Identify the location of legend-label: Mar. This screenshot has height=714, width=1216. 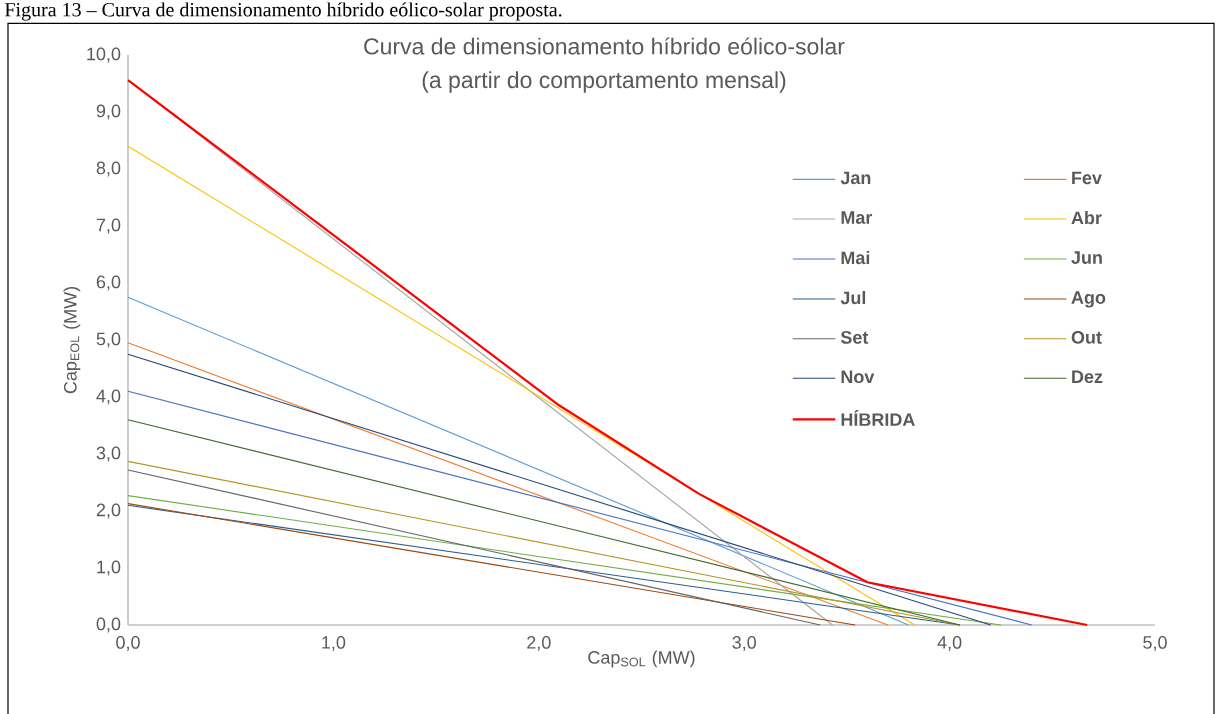
(857, 217).